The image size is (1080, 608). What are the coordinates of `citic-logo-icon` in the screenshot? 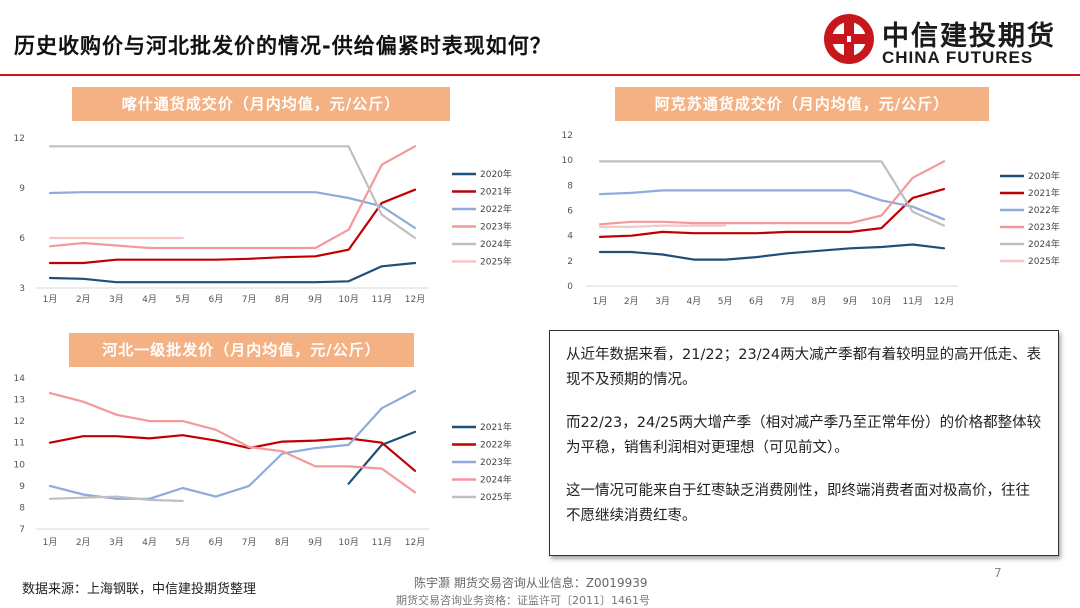 It's located at (849, 39).